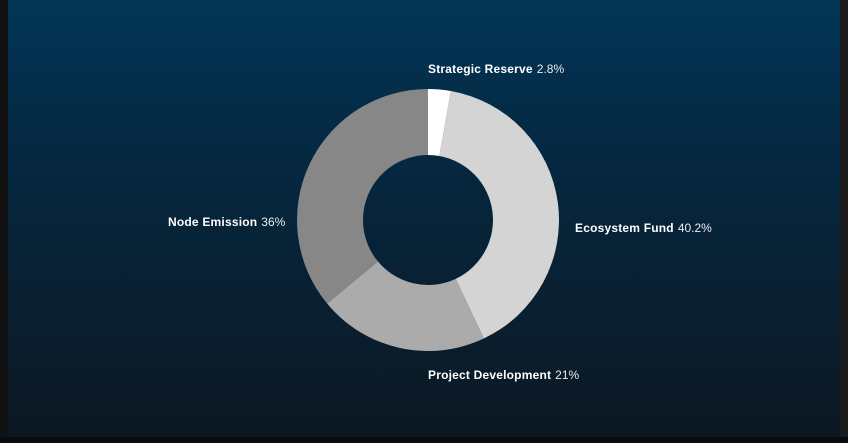 This screenshot has width=848, height=443. I want to click on window-edge-bottom, so click(424, 440).